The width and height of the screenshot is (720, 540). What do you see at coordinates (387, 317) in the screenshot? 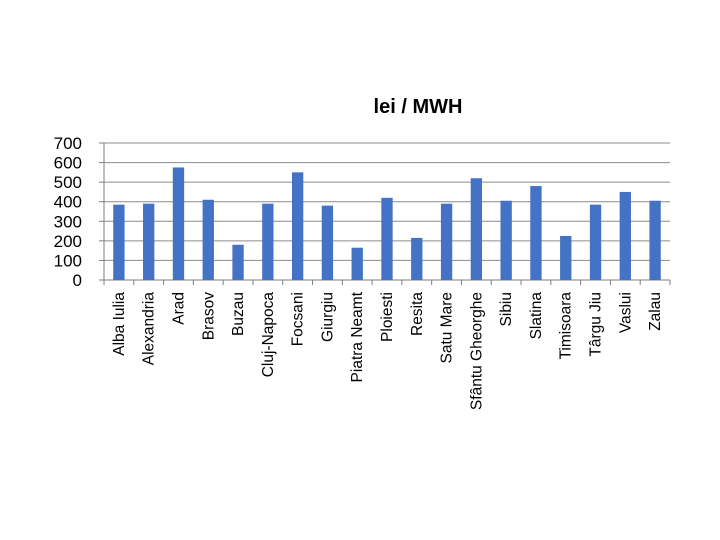
I see `x-category-label: Ploiesti` at bounding box center [387, 317].